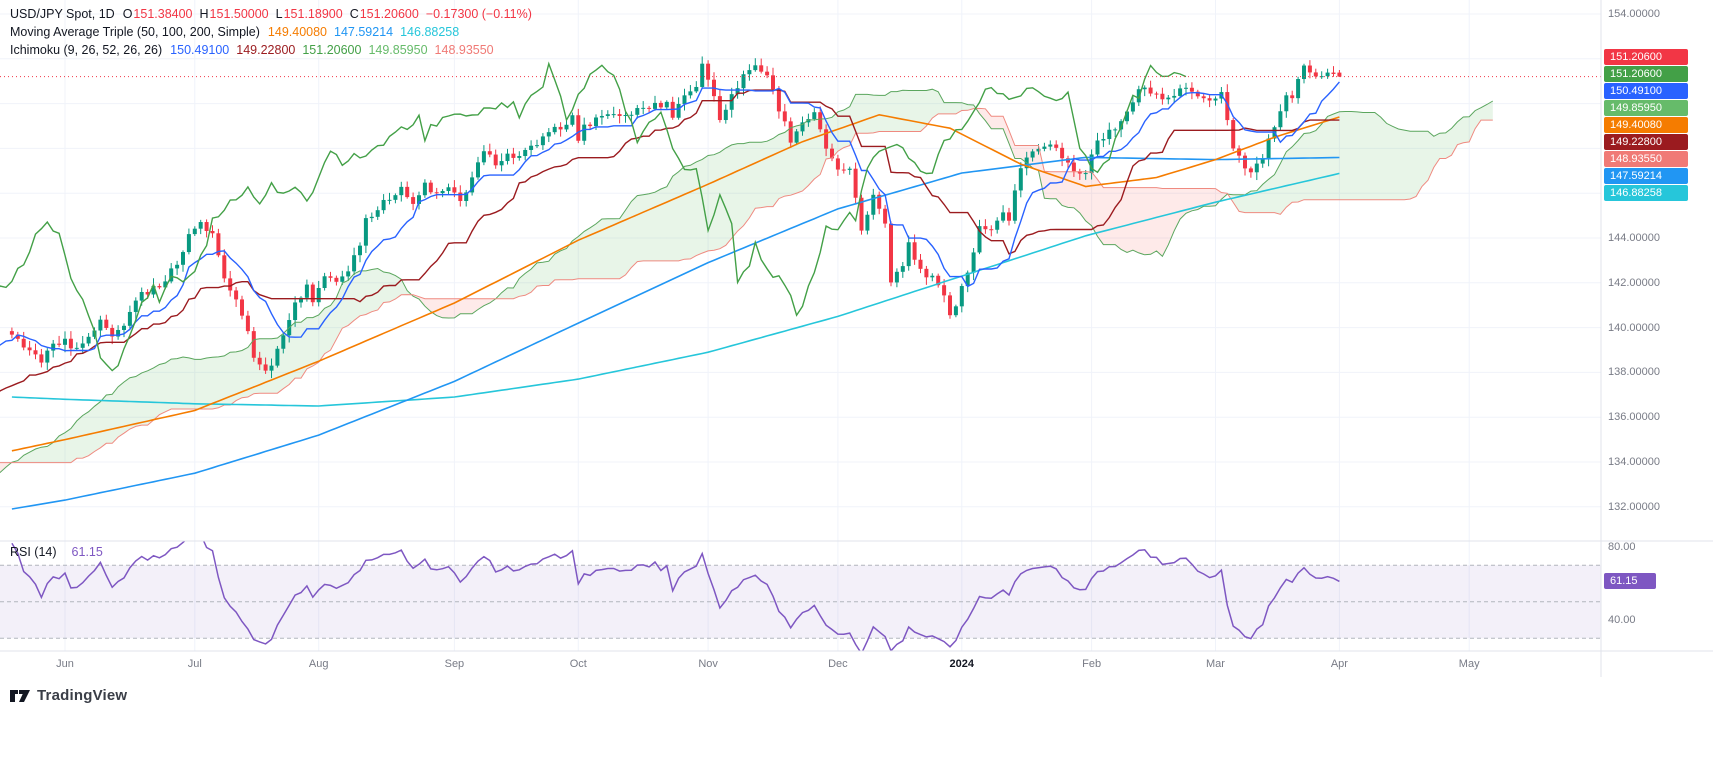  Describe the element at coordinates (1646, 142) in the screenshot. I see `price-badge-kijun: 149.22800` at that location.